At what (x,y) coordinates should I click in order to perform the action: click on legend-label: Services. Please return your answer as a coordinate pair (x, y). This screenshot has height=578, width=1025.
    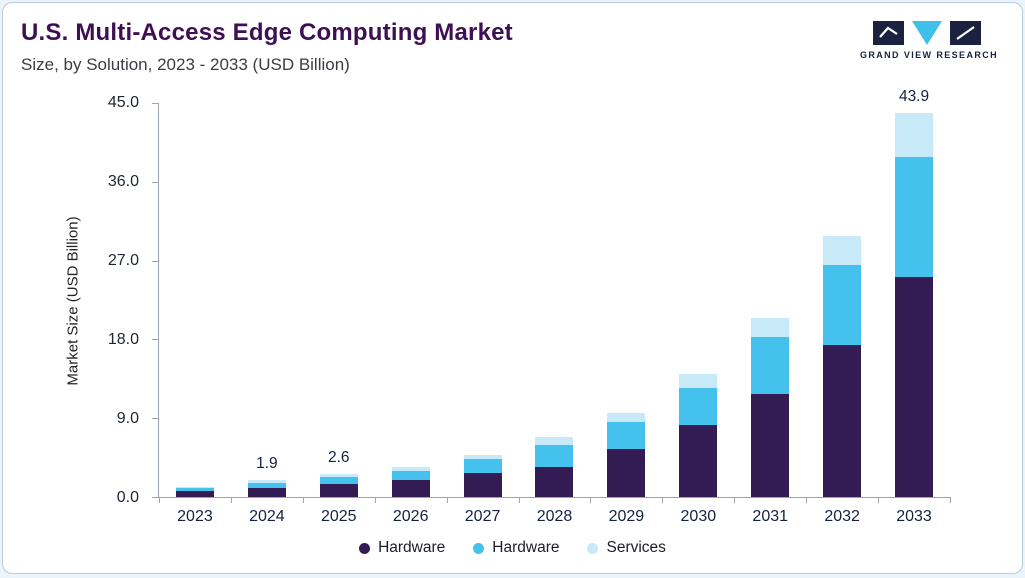
    Looking at the image, I should click on (636, 547).